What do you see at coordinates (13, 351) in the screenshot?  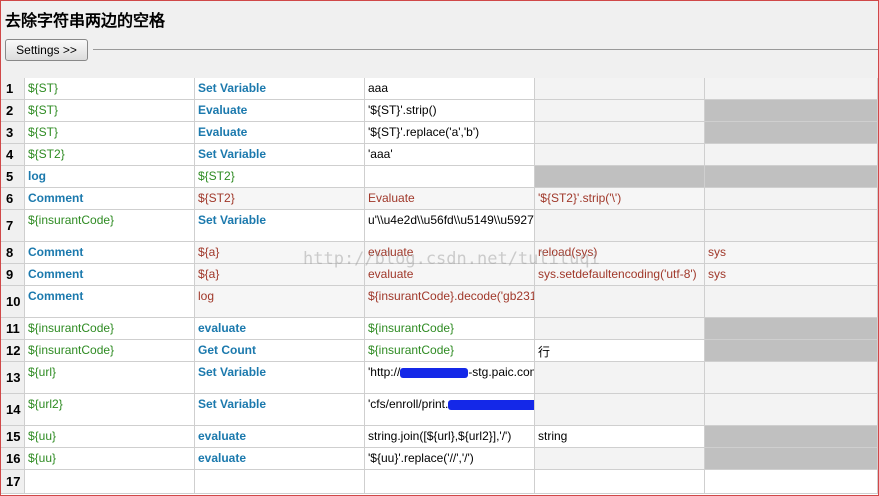 I see `row-number: 12` at bounding box center [13, 351].